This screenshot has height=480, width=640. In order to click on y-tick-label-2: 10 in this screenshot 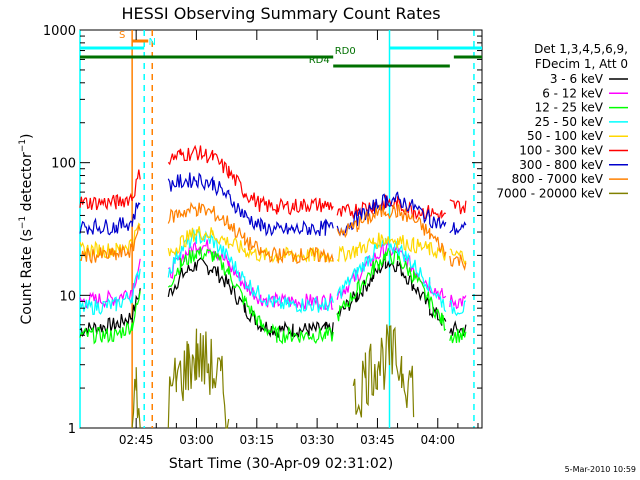, I will do `click(67, 296)`.